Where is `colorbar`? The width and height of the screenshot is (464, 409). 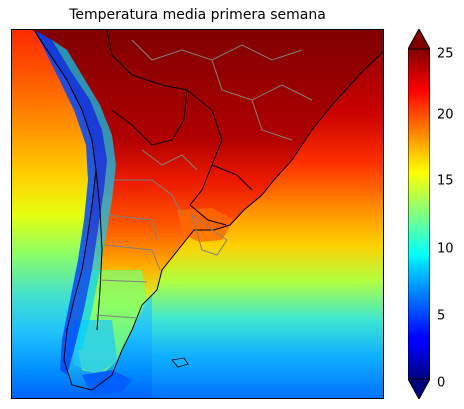
colorbar is located at coordinates (419, 214).